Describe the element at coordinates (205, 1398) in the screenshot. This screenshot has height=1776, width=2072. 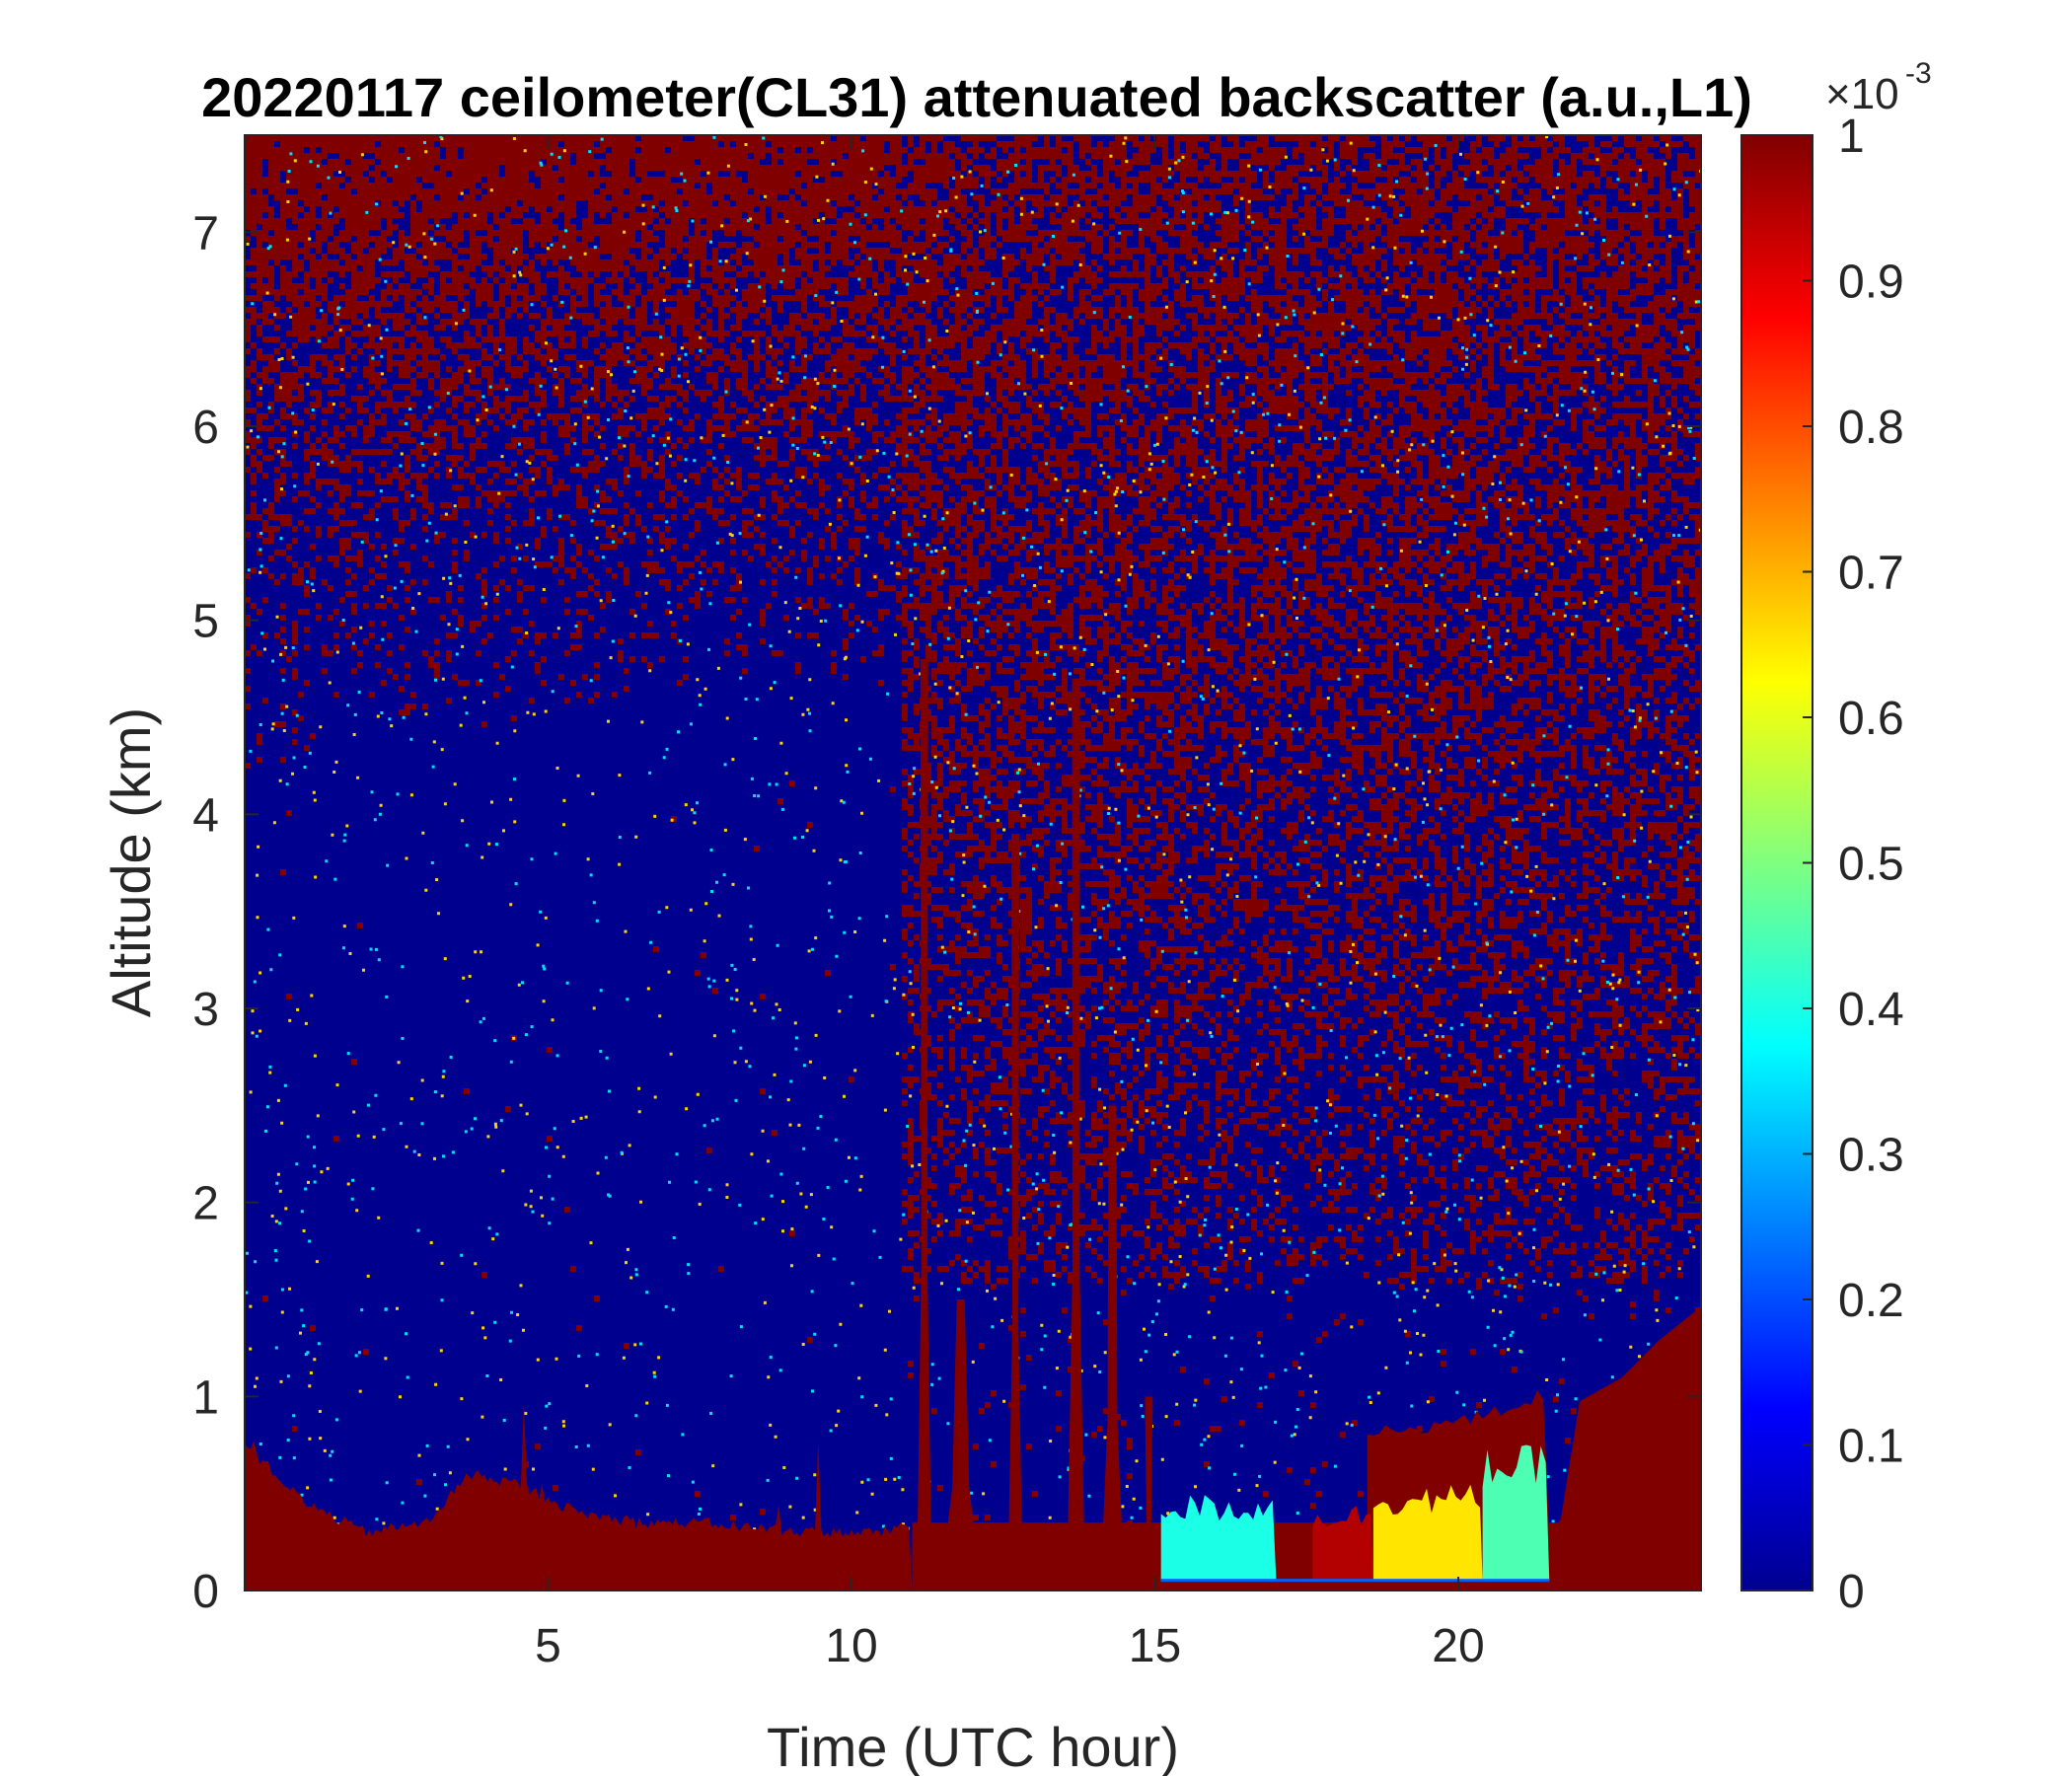
I see `y-tick-label: 1` at that location.